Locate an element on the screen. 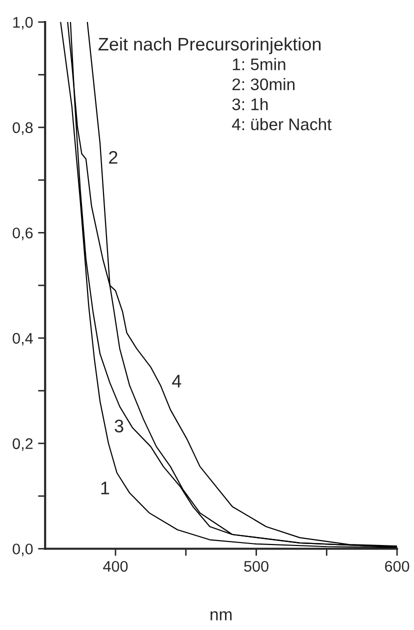 This screenshot has width=414, height=630. x-axis-title: nm is located at coordinates (221, 615).